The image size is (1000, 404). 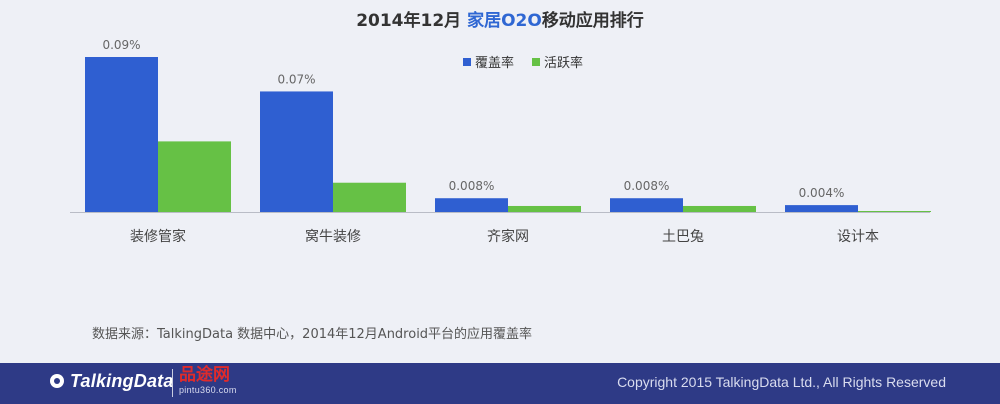 I want to click on title-prefix: 2014年12月, so click(x=412, y=21).